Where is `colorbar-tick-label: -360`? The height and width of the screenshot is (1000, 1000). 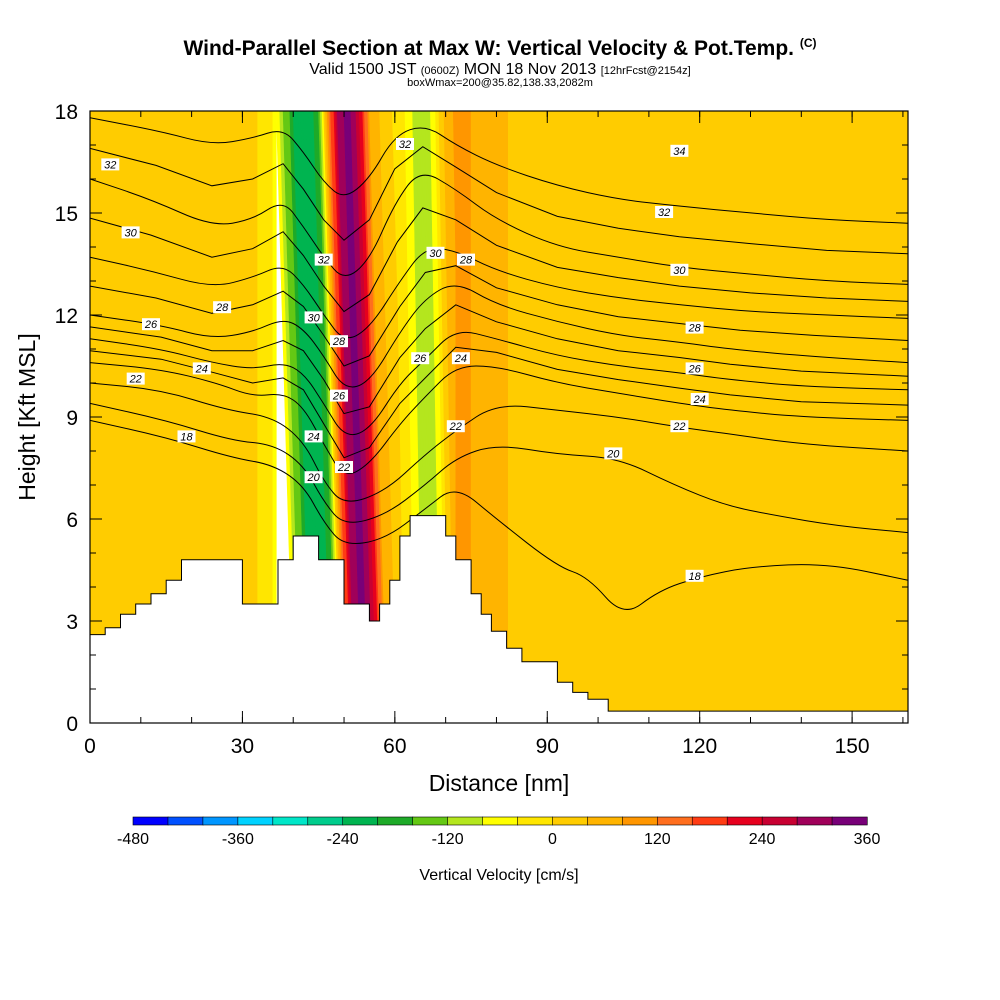
colorbar-tick-label: -360 is located at coordinates (238, 839).